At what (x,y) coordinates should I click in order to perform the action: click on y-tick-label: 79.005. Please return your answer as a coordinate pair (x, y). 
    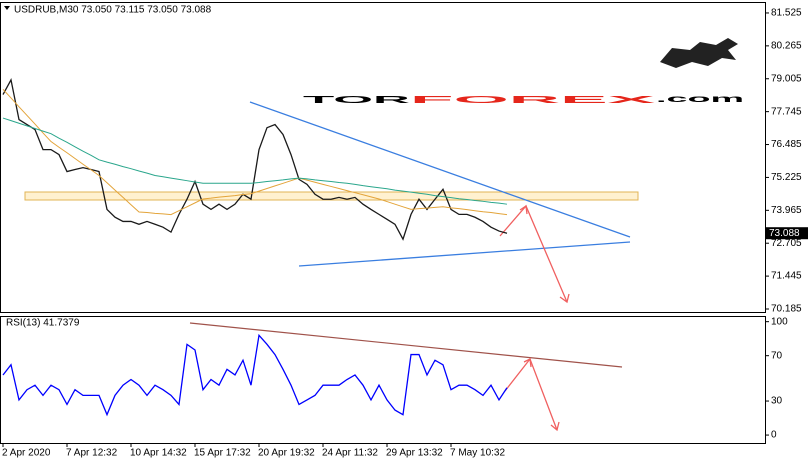
    Looking at the image, I should click on (786, 78).